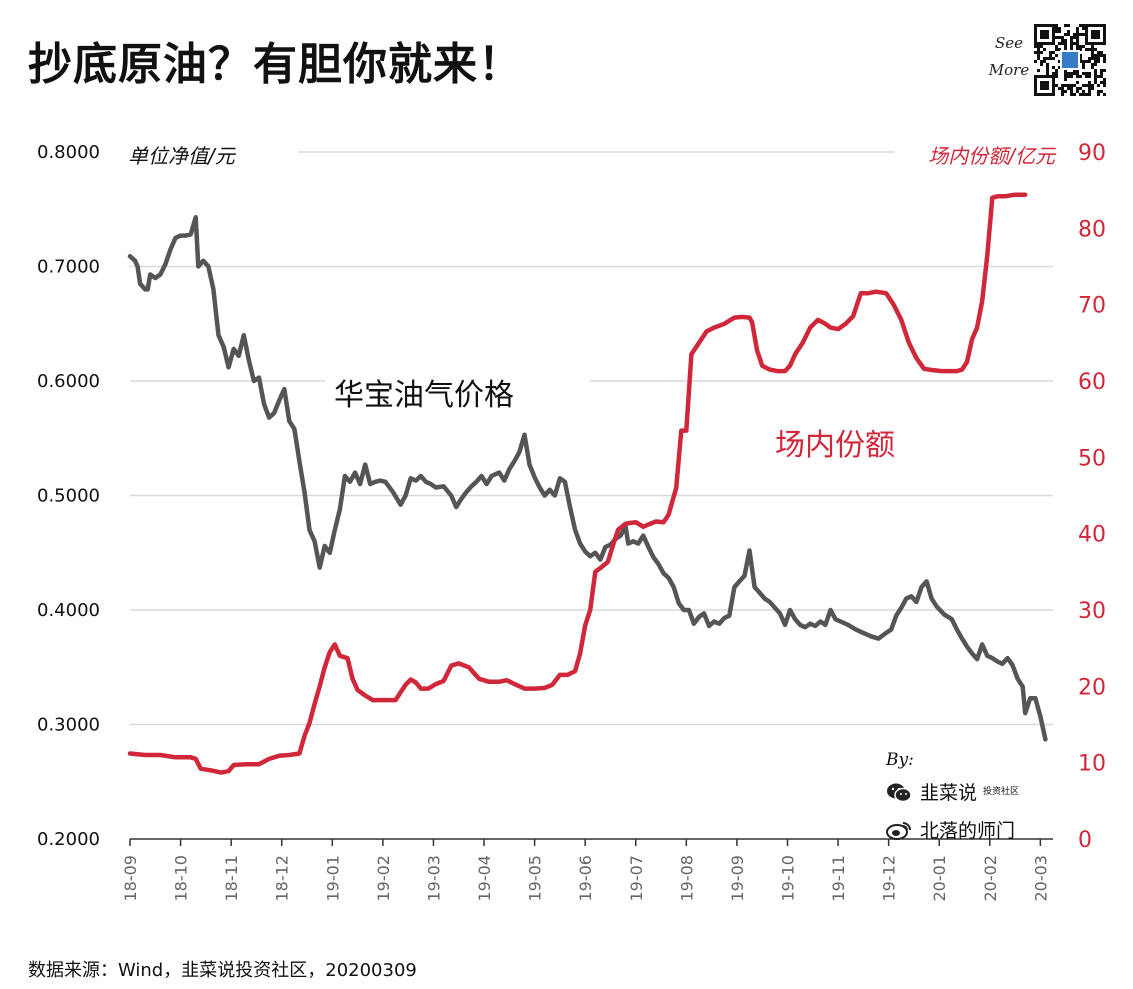  I want to click on credit-weibo: 北落的师门, so click(950, 829).